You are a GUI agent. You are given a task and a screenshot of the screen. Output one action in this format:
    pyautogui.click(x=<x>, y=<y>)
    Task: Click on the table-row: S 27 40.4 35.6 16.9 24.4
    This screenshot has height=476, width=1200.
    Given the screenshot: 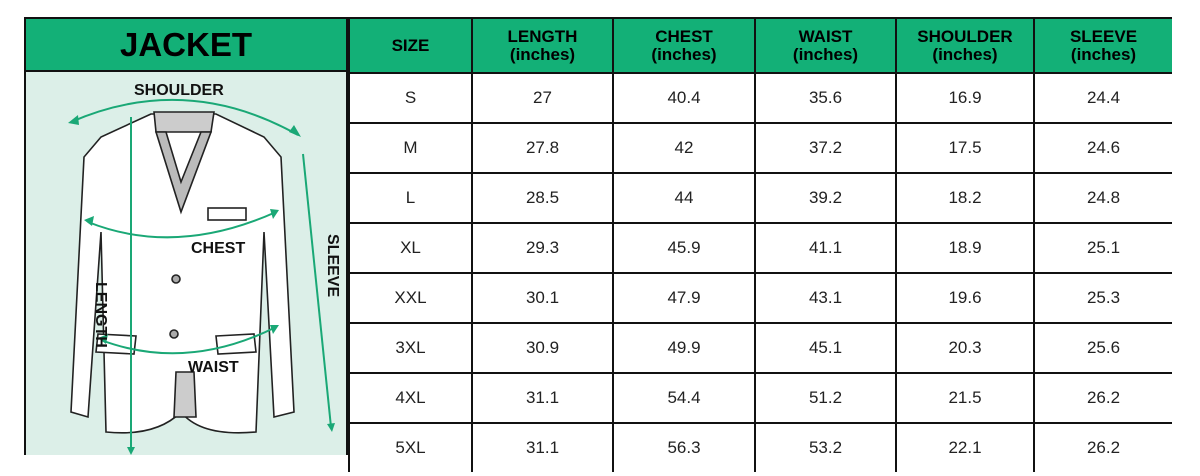 What is the action you would take?
    pyautogui.click(x=760, y=98)
    